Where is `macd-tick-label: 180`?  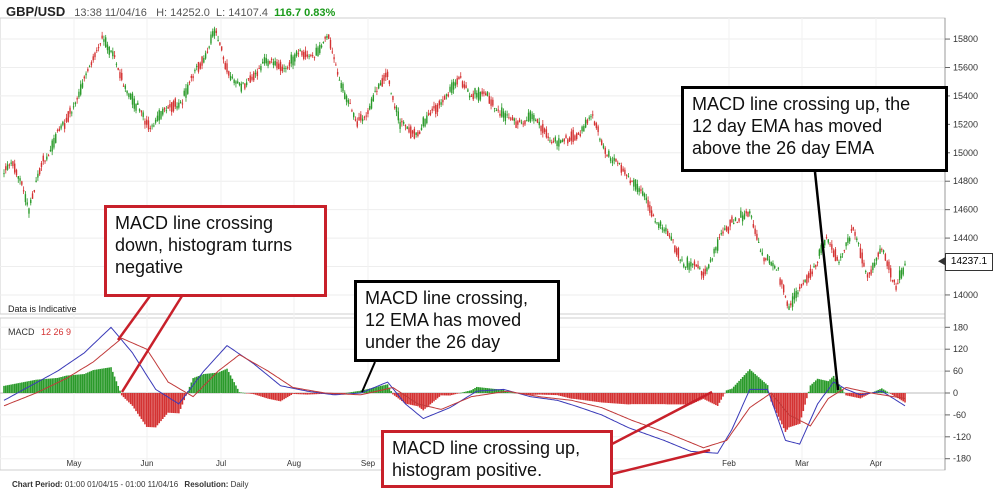 macd-tick-label: 180 is located at coordinates (960, 327).